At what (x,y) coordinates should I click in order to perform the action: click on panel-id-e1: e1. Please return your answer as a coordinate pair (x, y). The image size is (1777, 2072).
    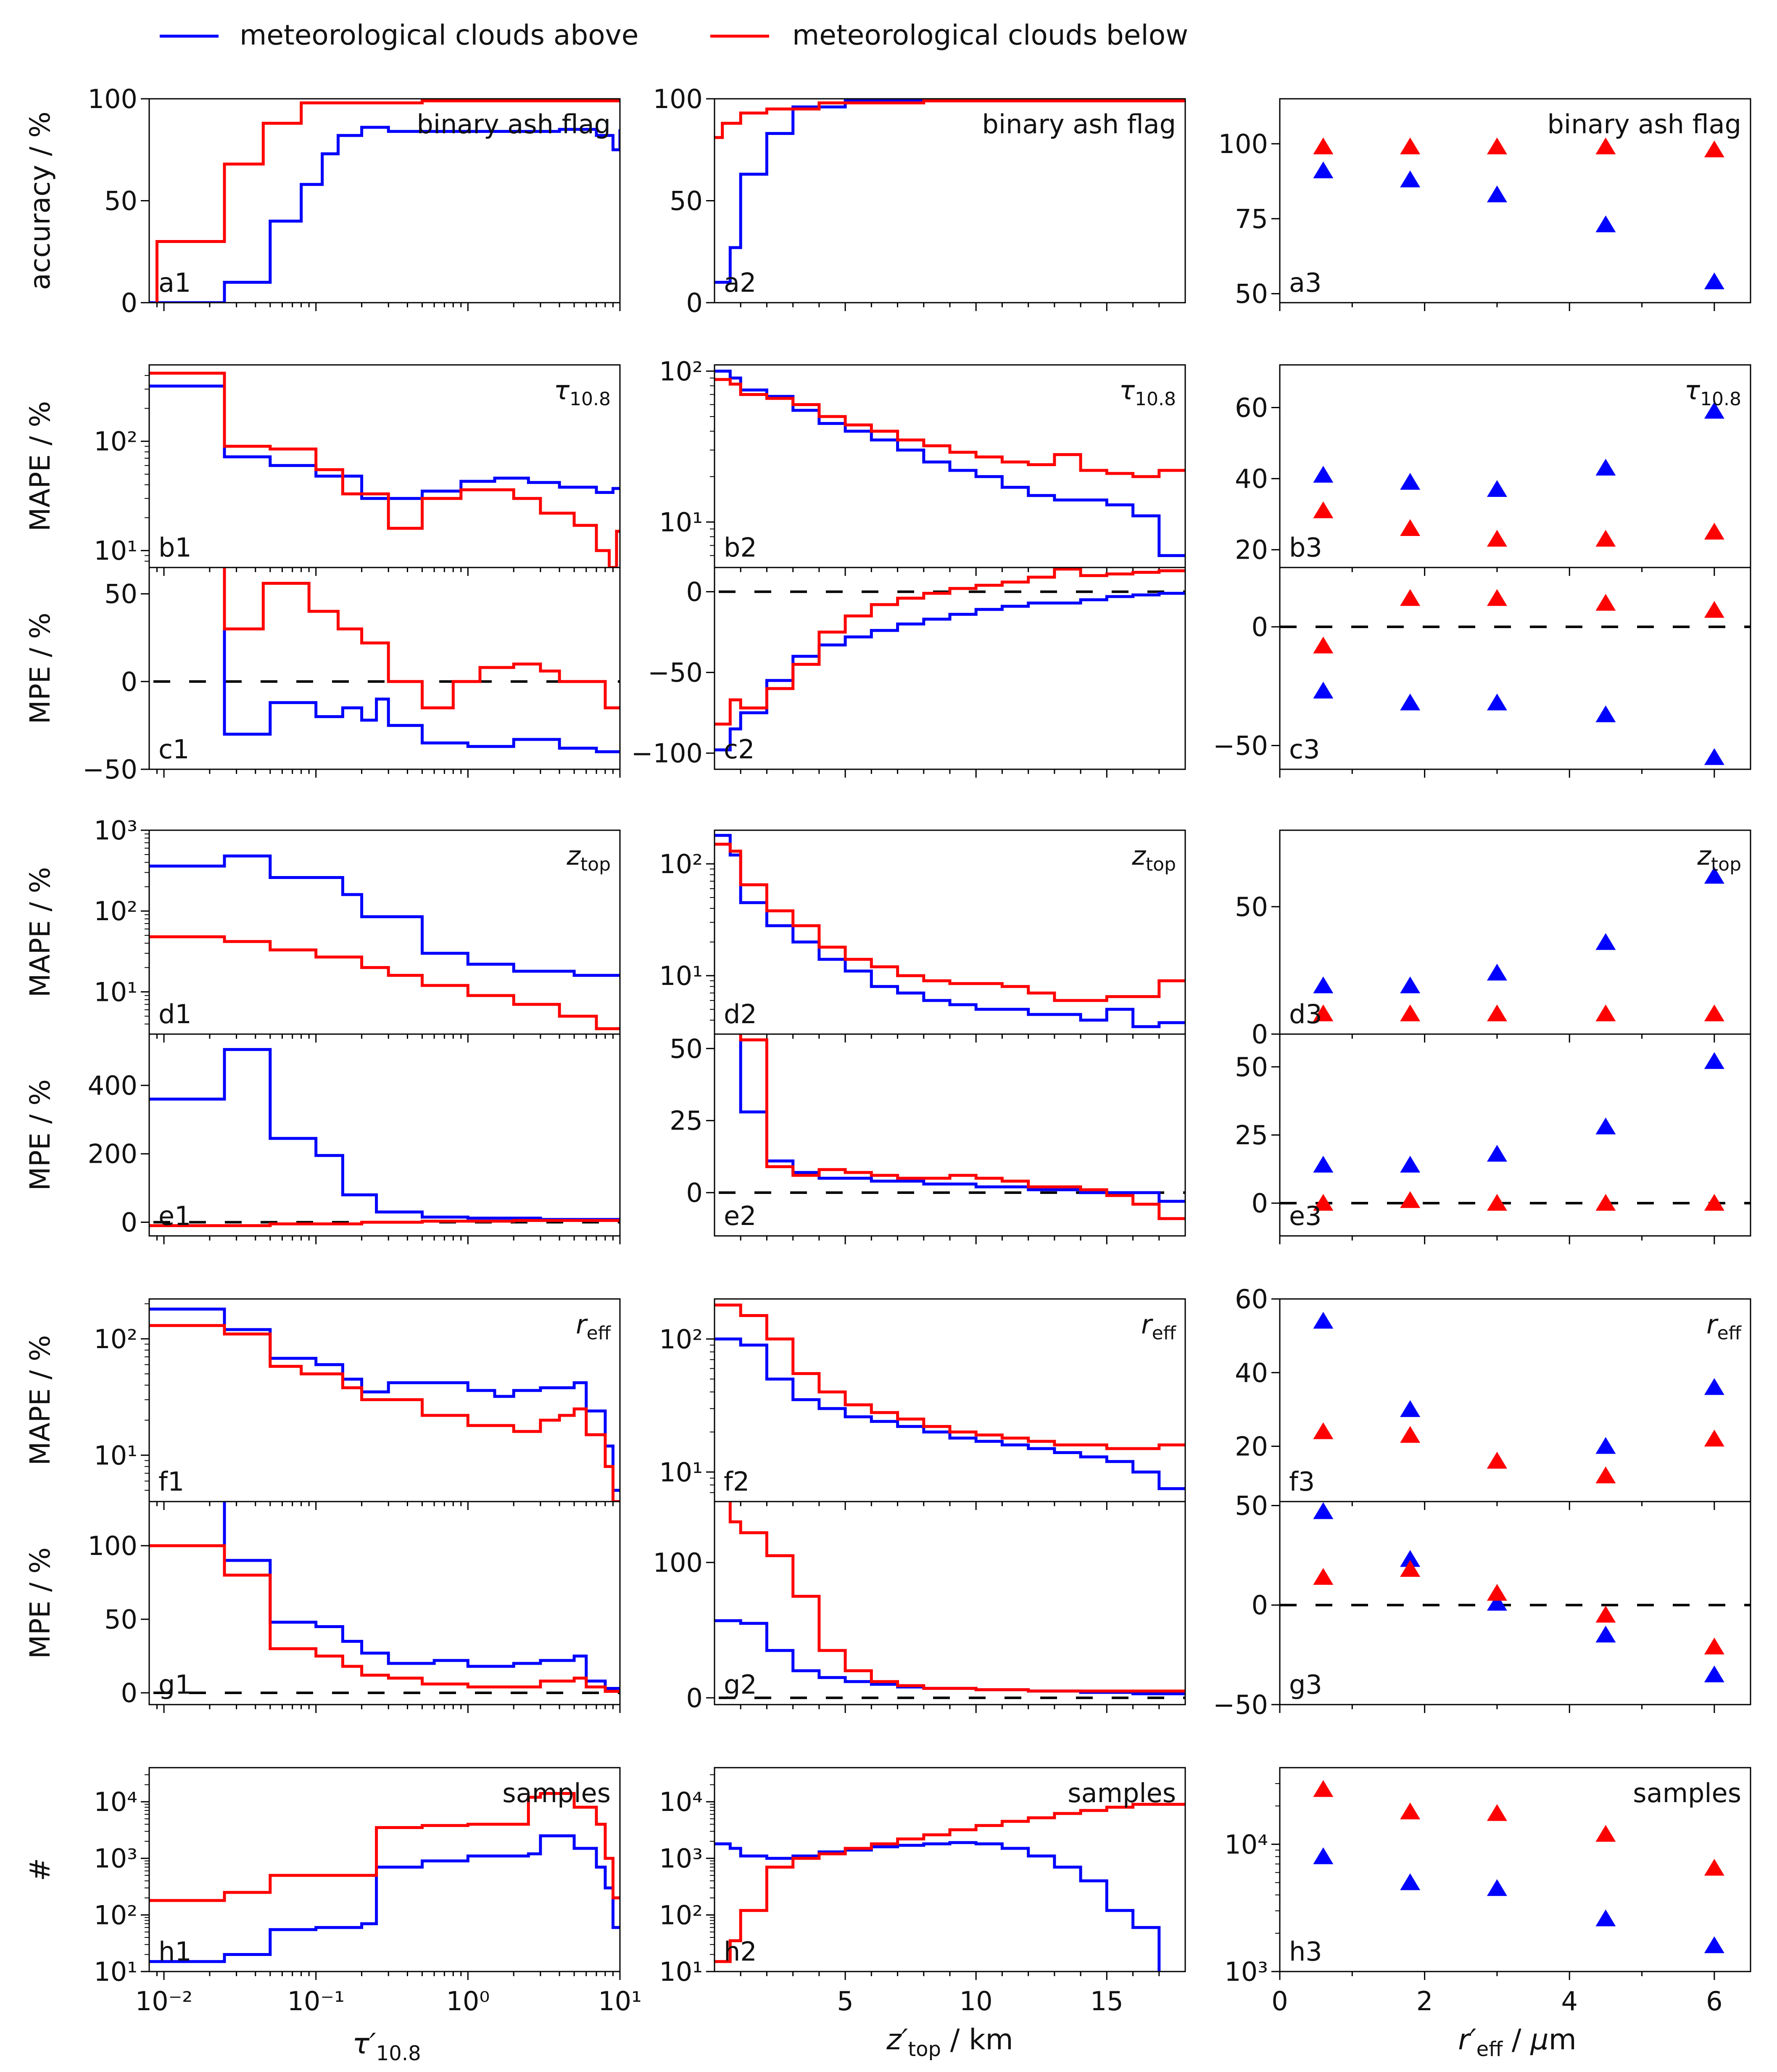
    Looking at the image, I should click on (175, 1216).